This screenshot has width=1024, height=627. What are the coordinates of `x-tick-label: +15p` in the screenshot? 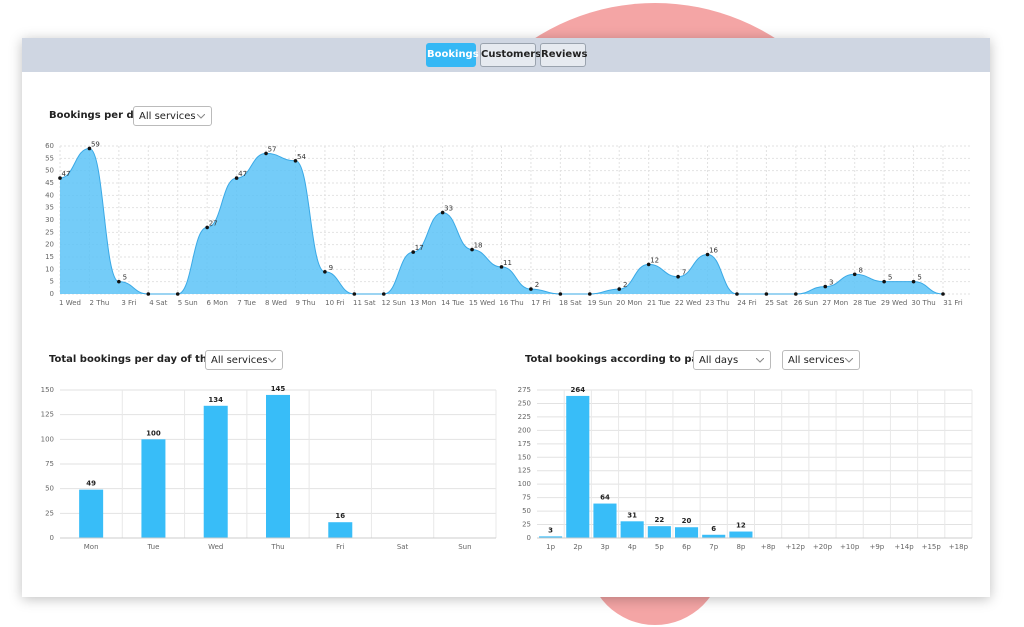 It's located at (932, 547).